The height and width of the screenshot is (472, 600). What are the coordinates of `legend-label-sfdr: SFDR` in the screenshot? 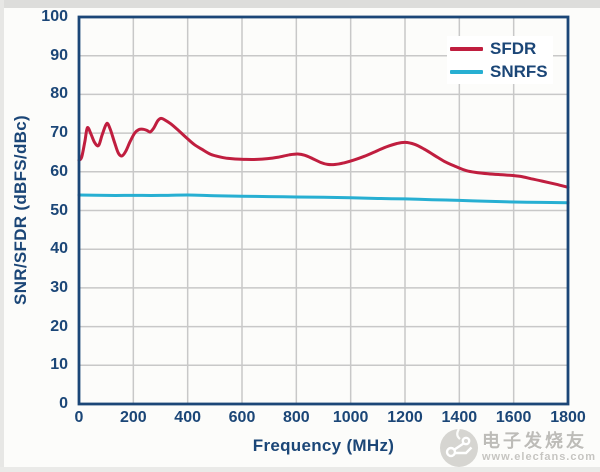 It's located at (513, 48).